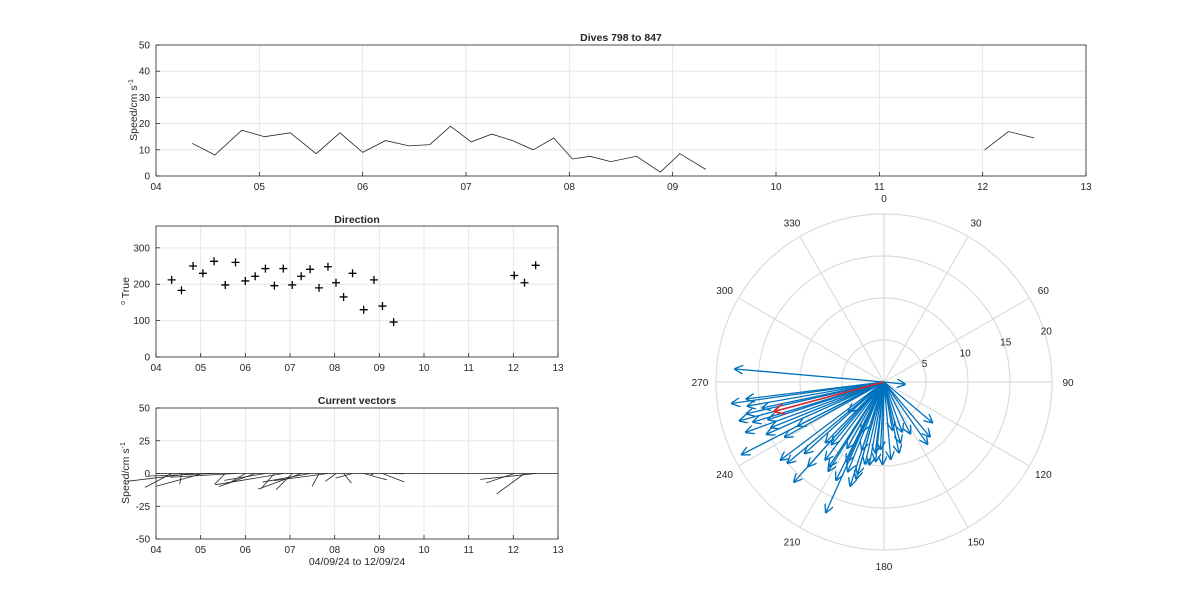  What do you see at coordinates (145, 98) in the screenshot?
I see `y-tick-label: 30` at bounding box center [145, 98].